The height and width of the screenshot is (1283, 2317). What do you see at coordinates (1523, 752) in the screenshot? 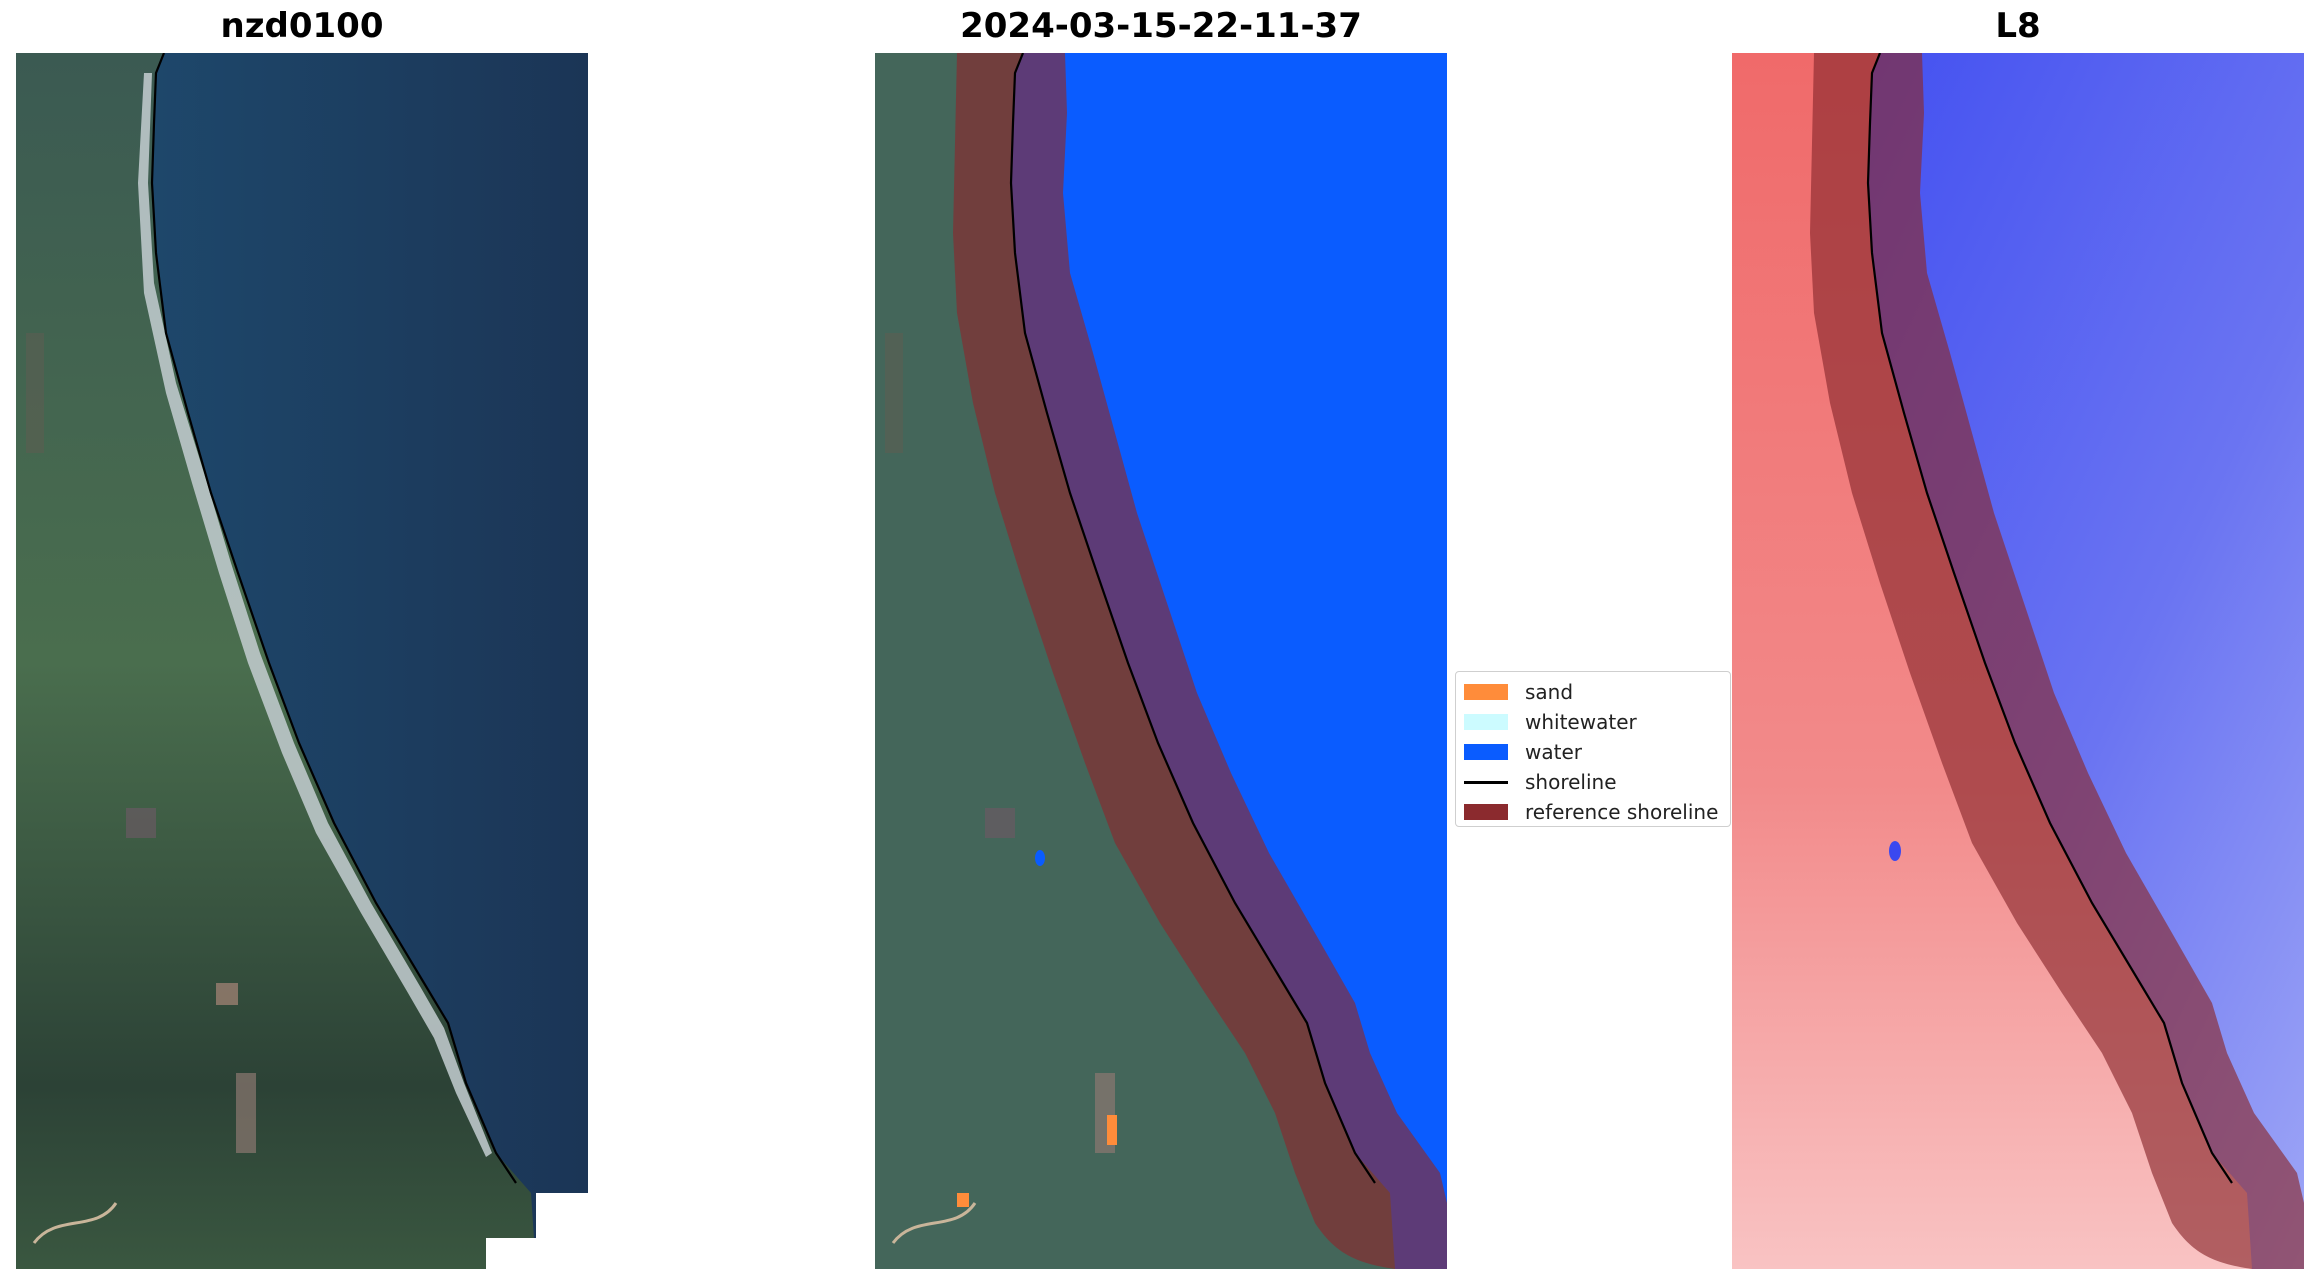
I see `legend-item-water: water` at bounding box center [1523, 752].